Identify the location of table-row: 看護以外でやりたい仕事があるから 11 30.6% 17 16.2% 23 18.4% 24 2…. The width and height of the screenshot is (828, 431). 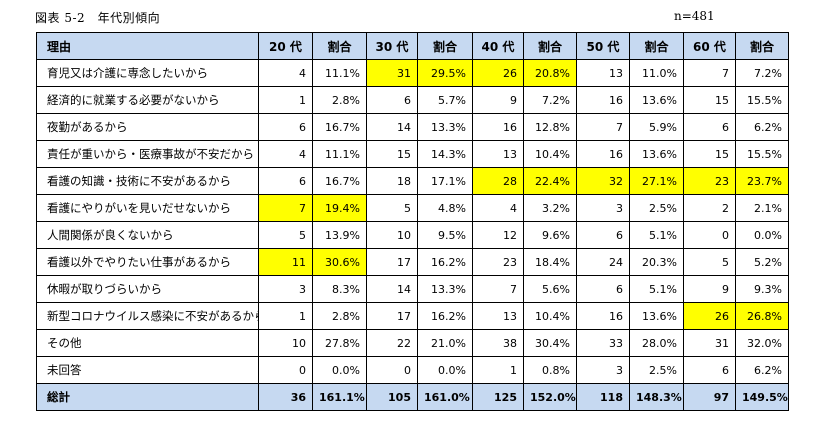
(412, 262).